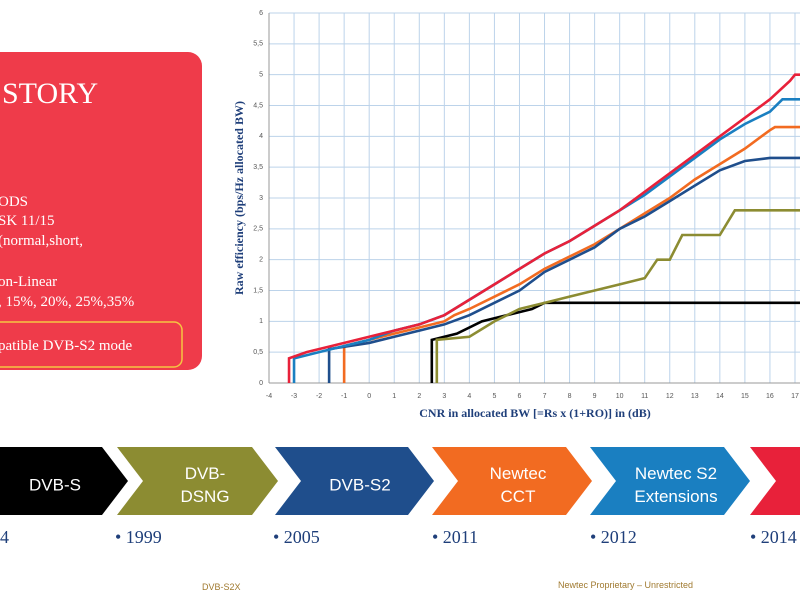 Image resolution: width=800 pixels, height=600 pixels. What do you see at coordinates (28, 282) in the screenshot?
I see `box-line: on-Linear` at bounding box center [28, 282].